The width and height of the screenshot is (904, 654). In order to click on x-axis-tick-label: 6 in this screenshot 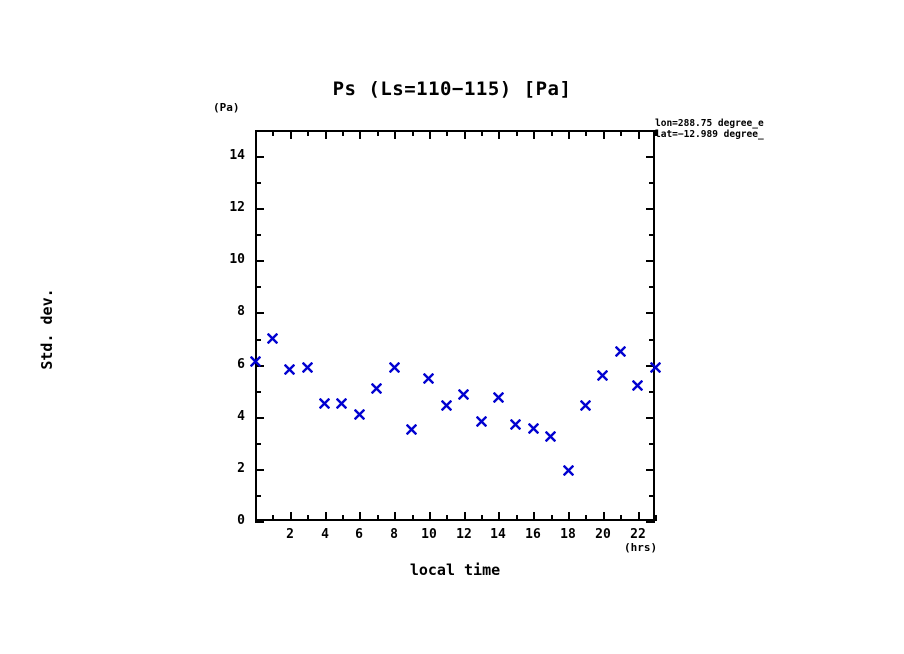, I will do `click(359, 534)`.